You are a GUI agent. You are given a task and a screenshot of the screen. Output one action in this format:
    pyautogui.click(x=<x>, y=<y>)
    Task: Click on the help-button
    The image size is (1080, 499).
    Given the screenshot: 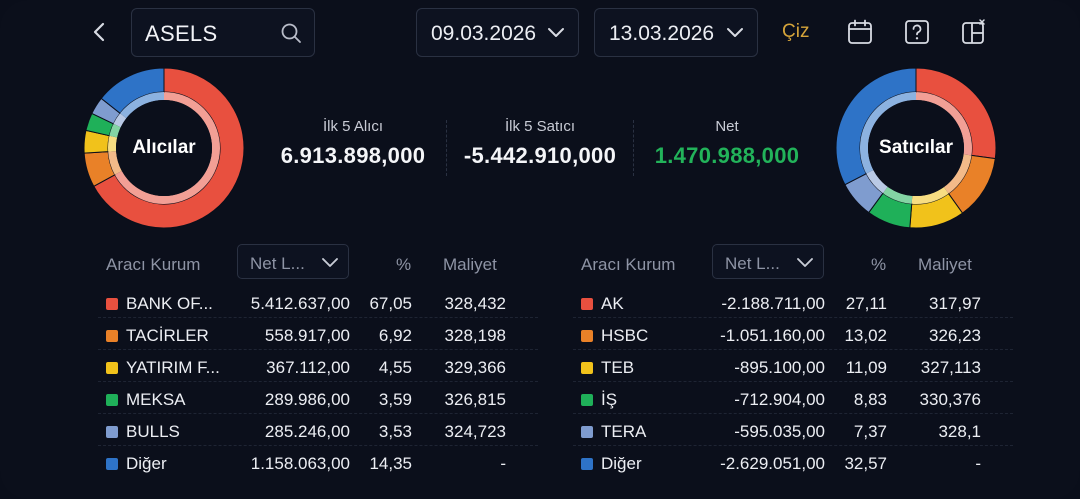 What is the action you would take?
    pyautogui.click(x=917, y=32)
    